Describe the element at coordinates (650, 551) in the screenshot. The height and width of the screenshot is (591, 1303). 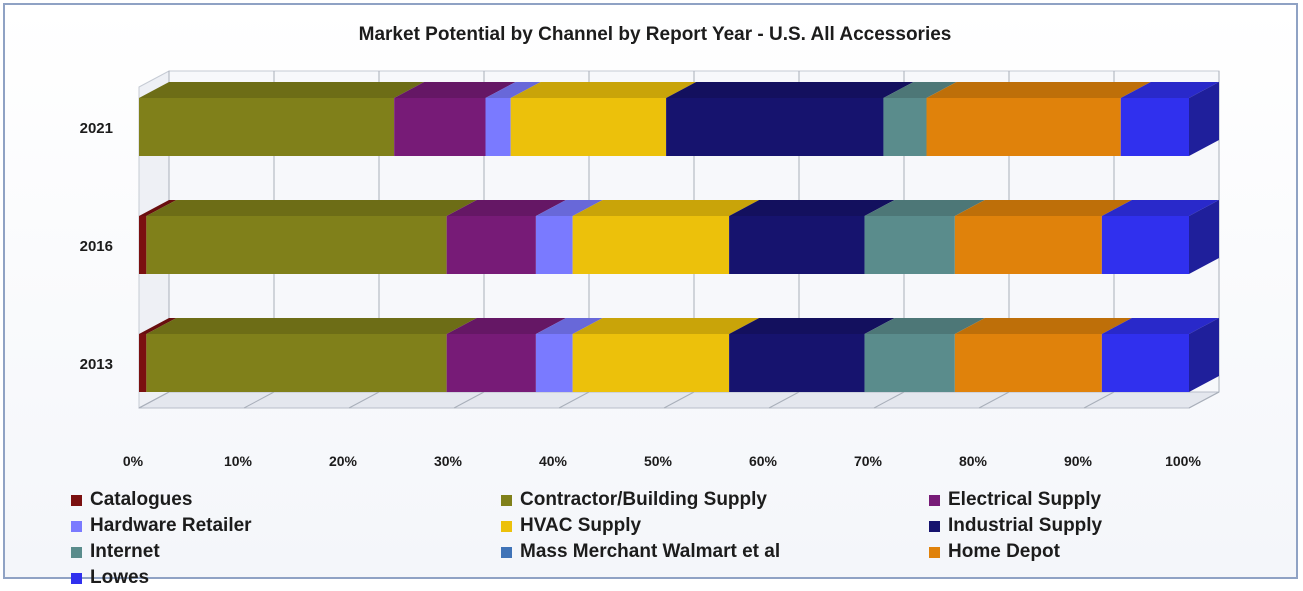
I see `legend-label: Mass Merchant Walmart et al` at that location.